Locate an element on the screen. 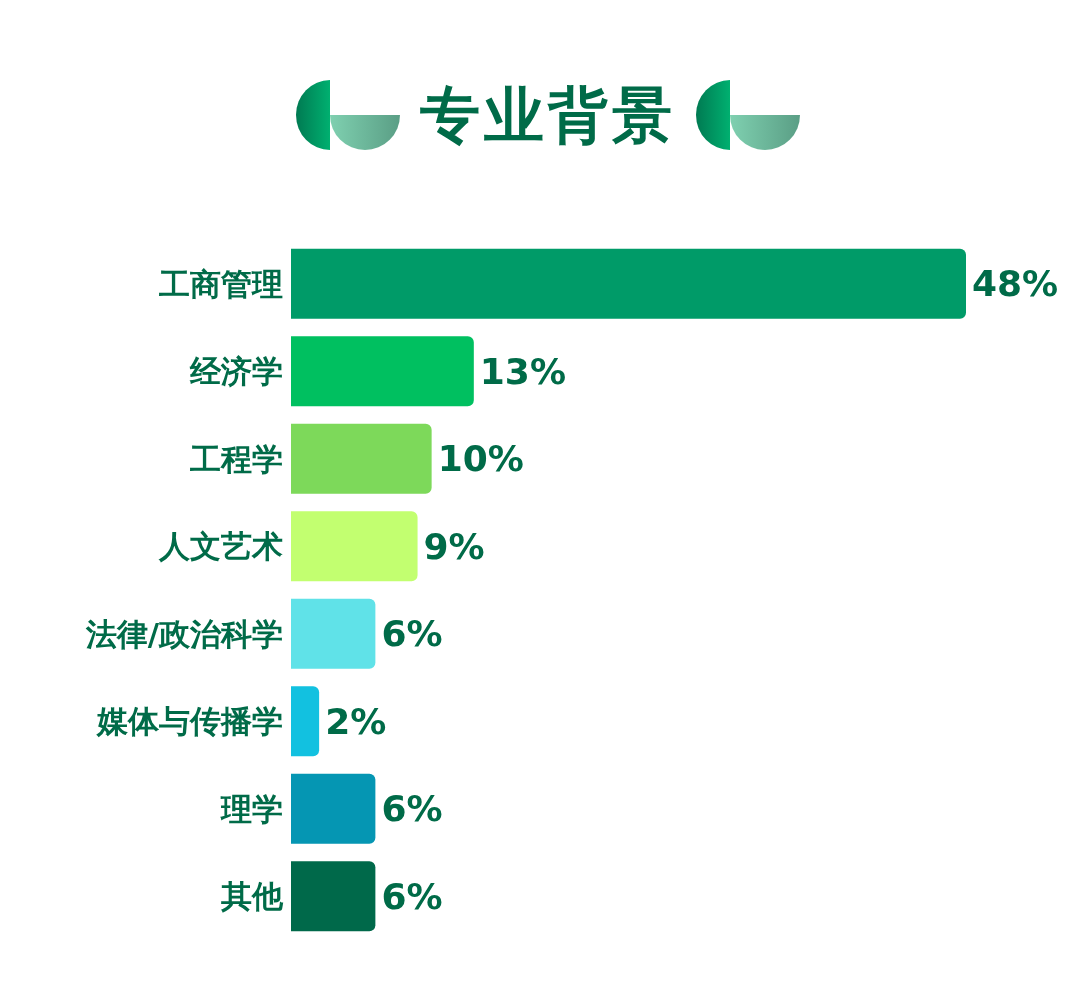 The width and height of the screenshot is (1080, 1000). y-tick-label: 理学 is located at coordinates (251, 808).